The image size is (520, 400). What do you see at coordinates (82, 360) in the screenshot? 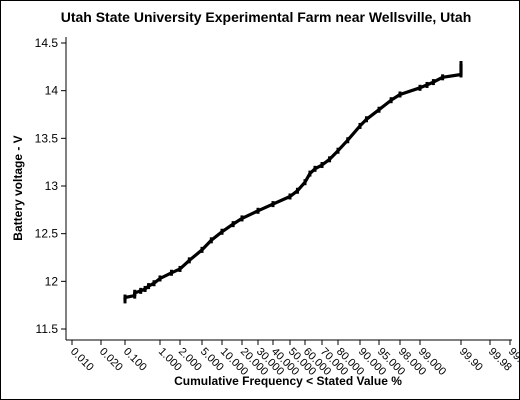
I see `x-tick-label: 0.010` at bounding box center [82, 360].